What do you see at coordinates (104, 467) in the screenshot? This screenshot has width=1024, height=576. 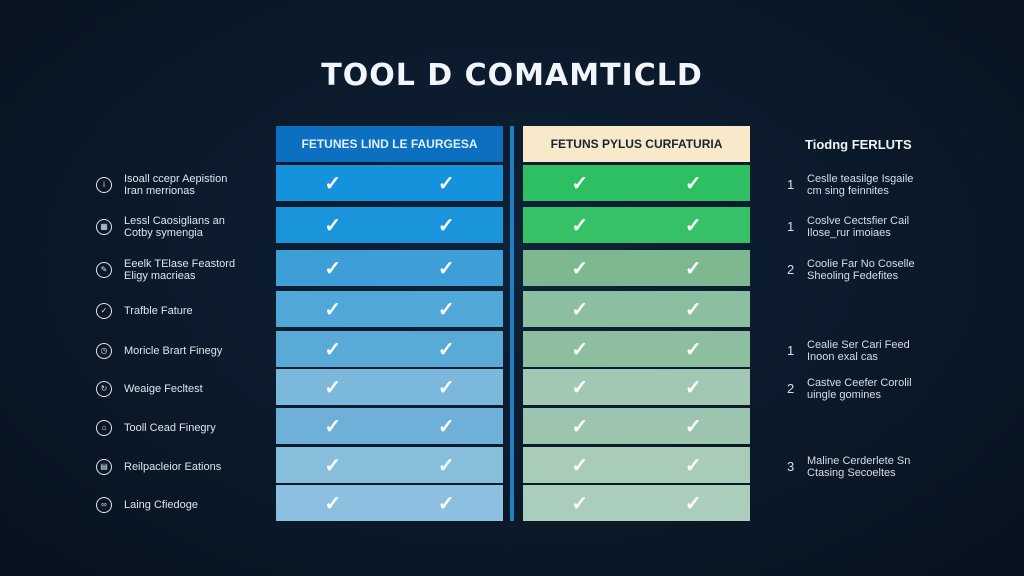 I see `grid-icon: ▤` at bounding box center [104, 467].